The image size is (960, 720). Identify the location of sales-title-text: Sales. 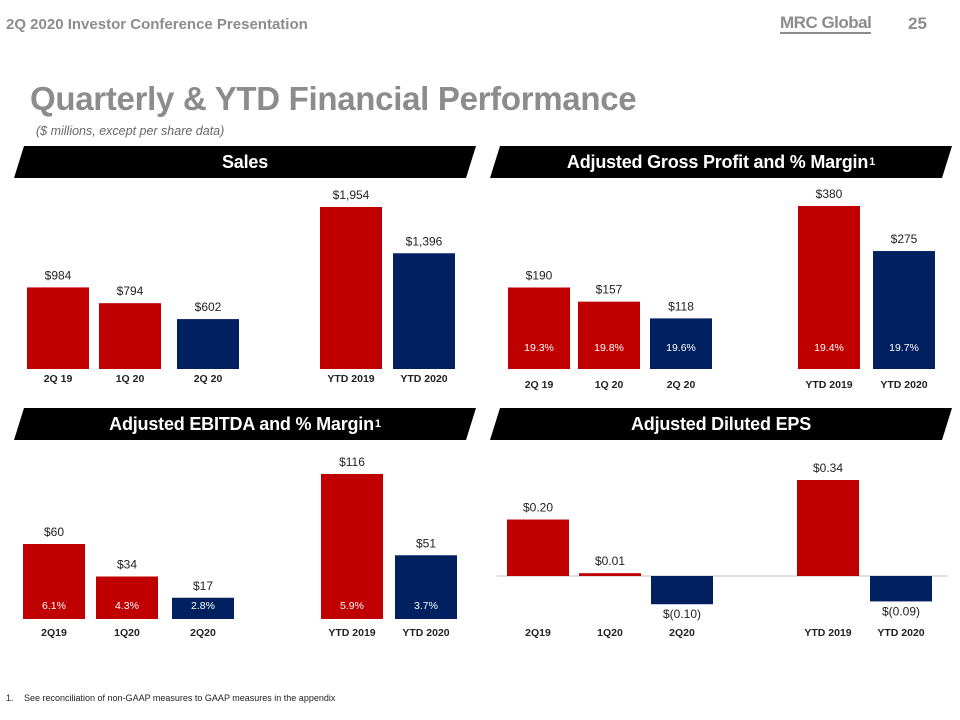
(245, 161).